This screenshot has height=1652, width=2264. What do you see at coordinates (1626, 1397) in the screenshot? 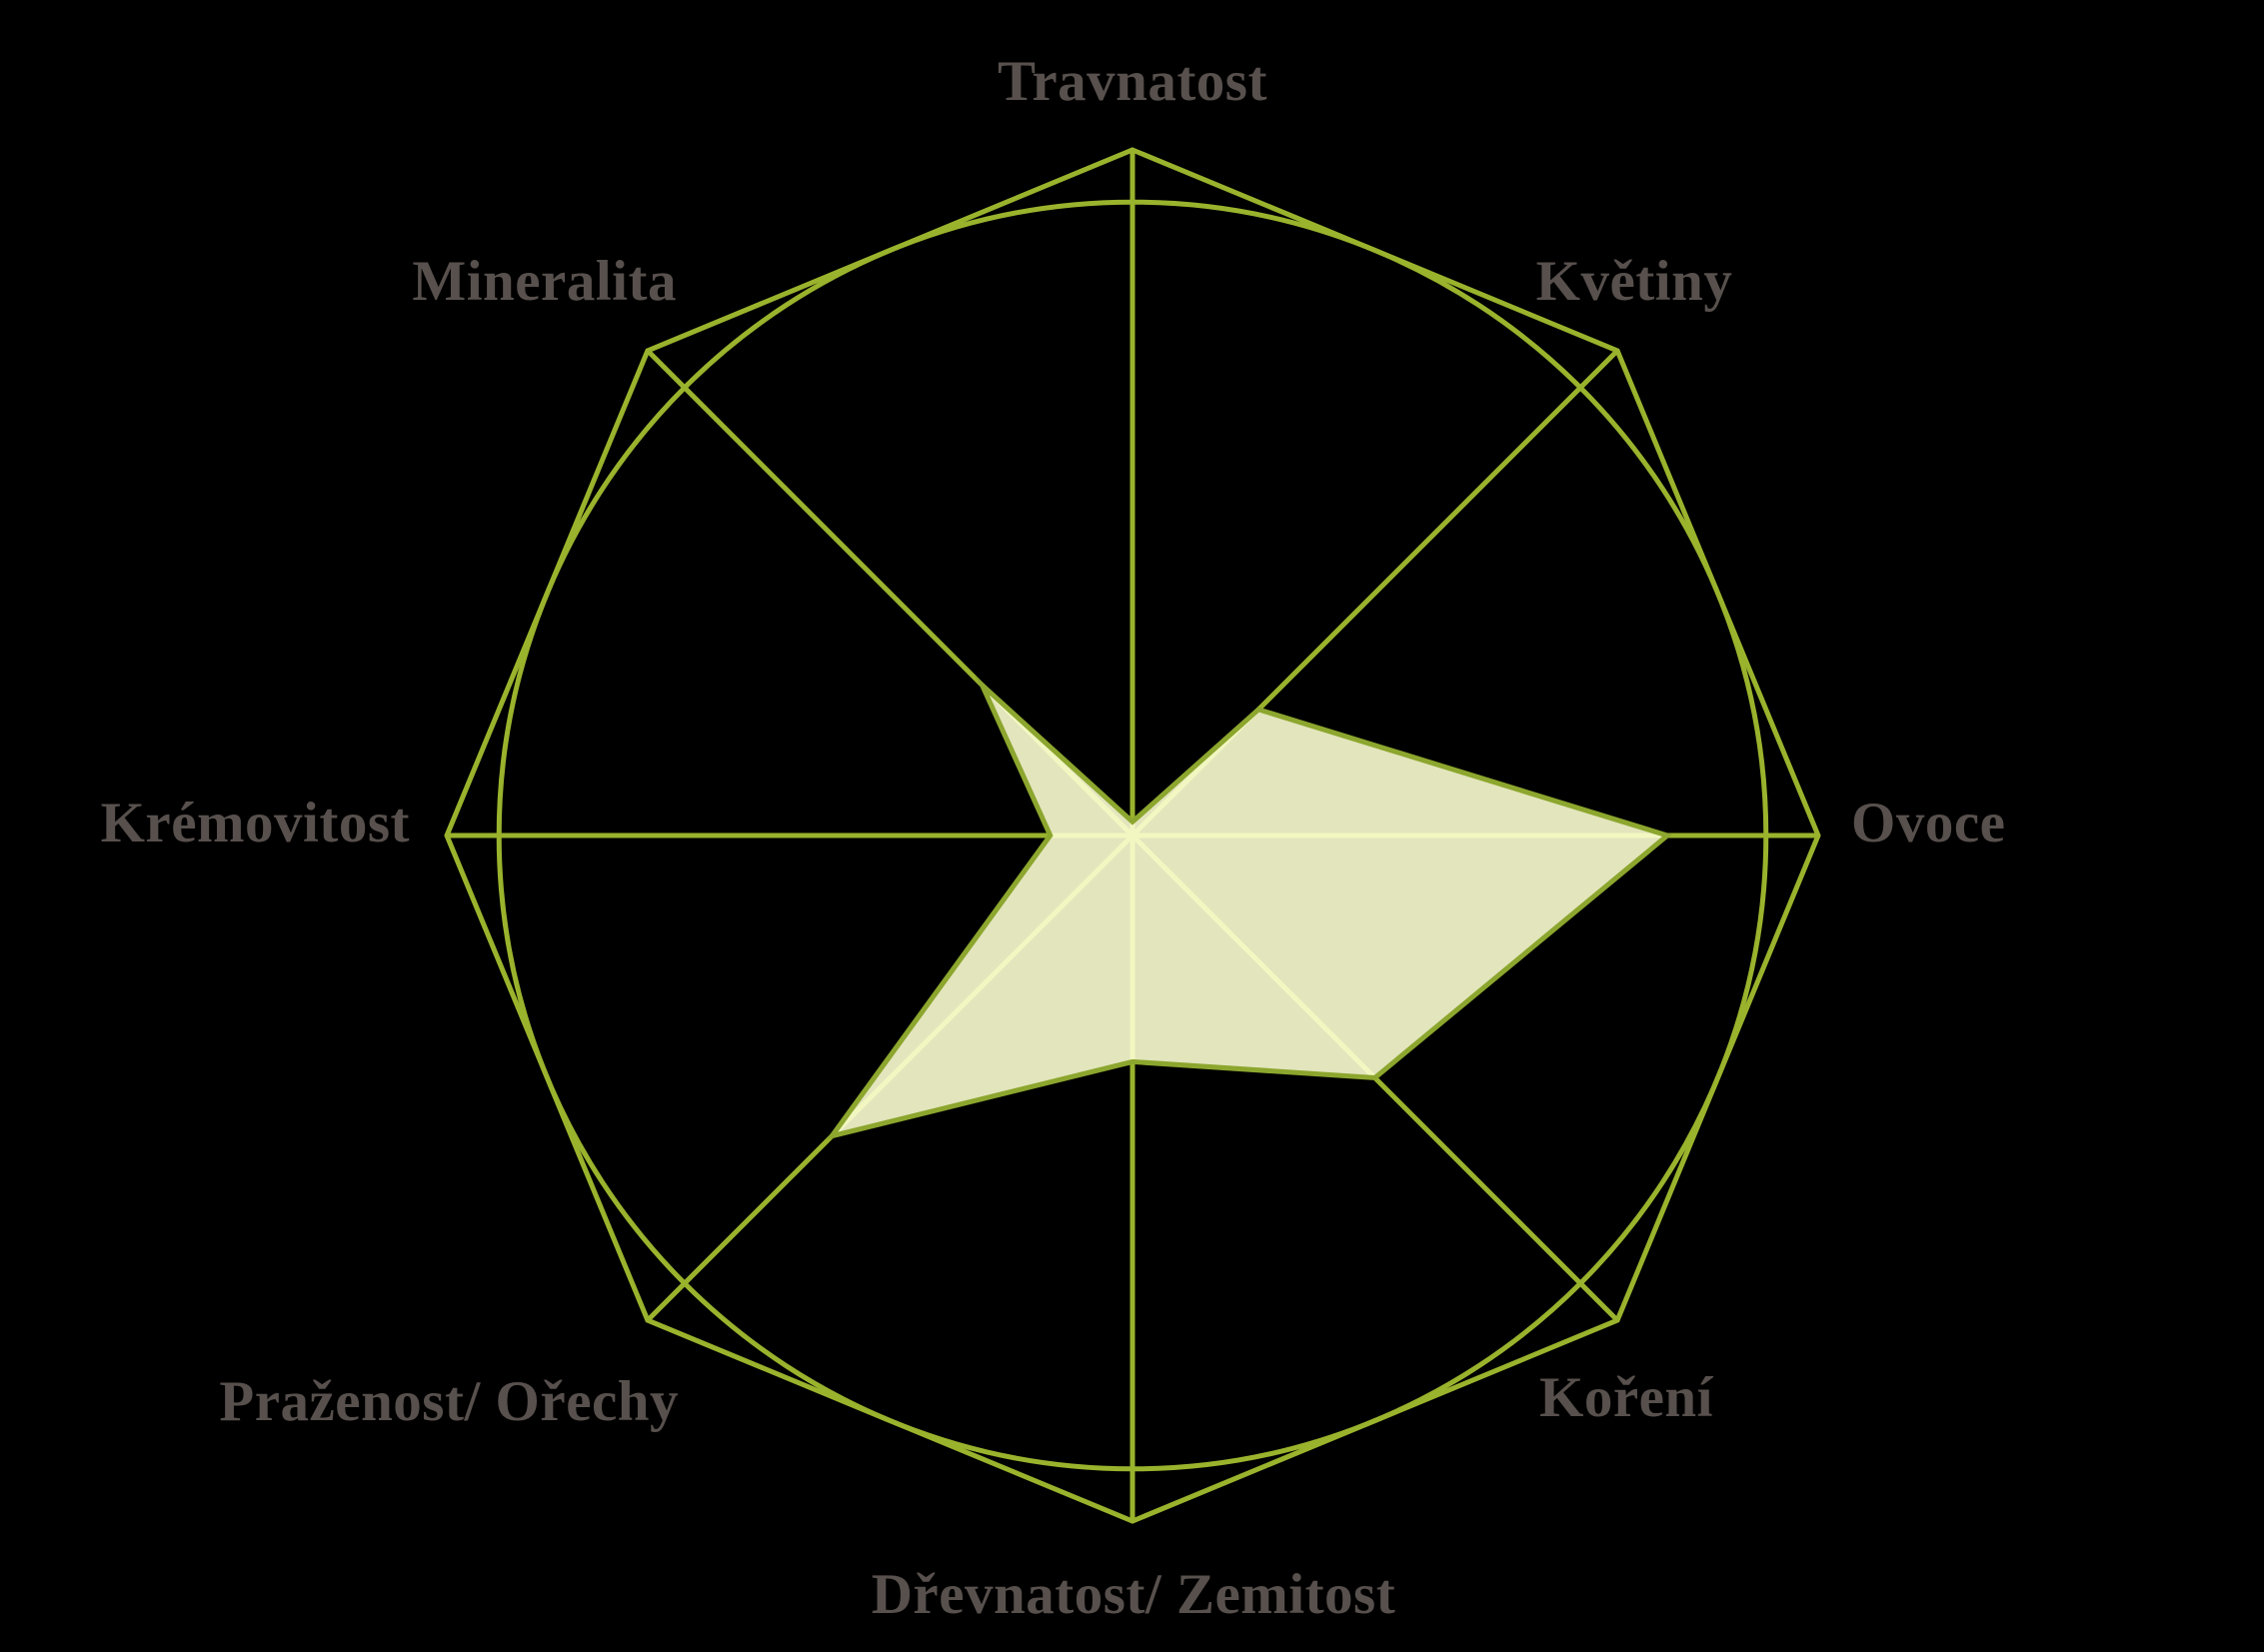
I see `axis-label-koreni: Koření` at bounding box center [1626, 1397].